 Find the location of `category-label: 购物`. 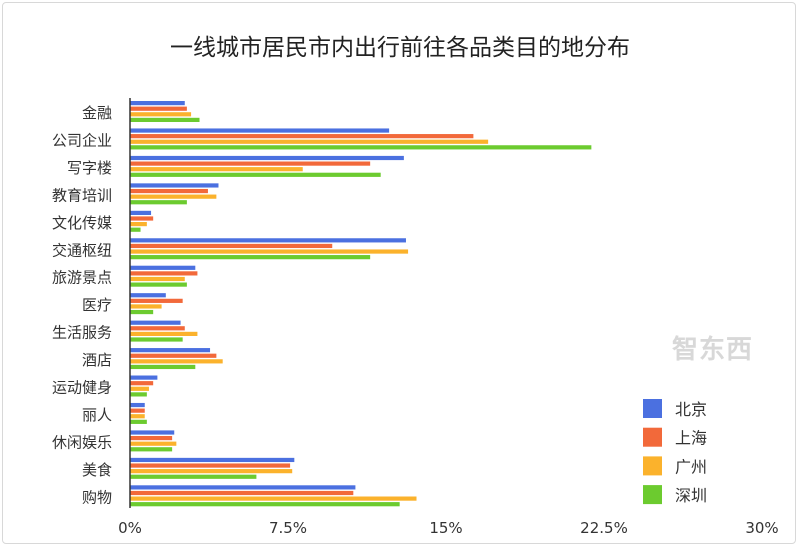

category-label: 购物 is located at coordinates (97, 497).